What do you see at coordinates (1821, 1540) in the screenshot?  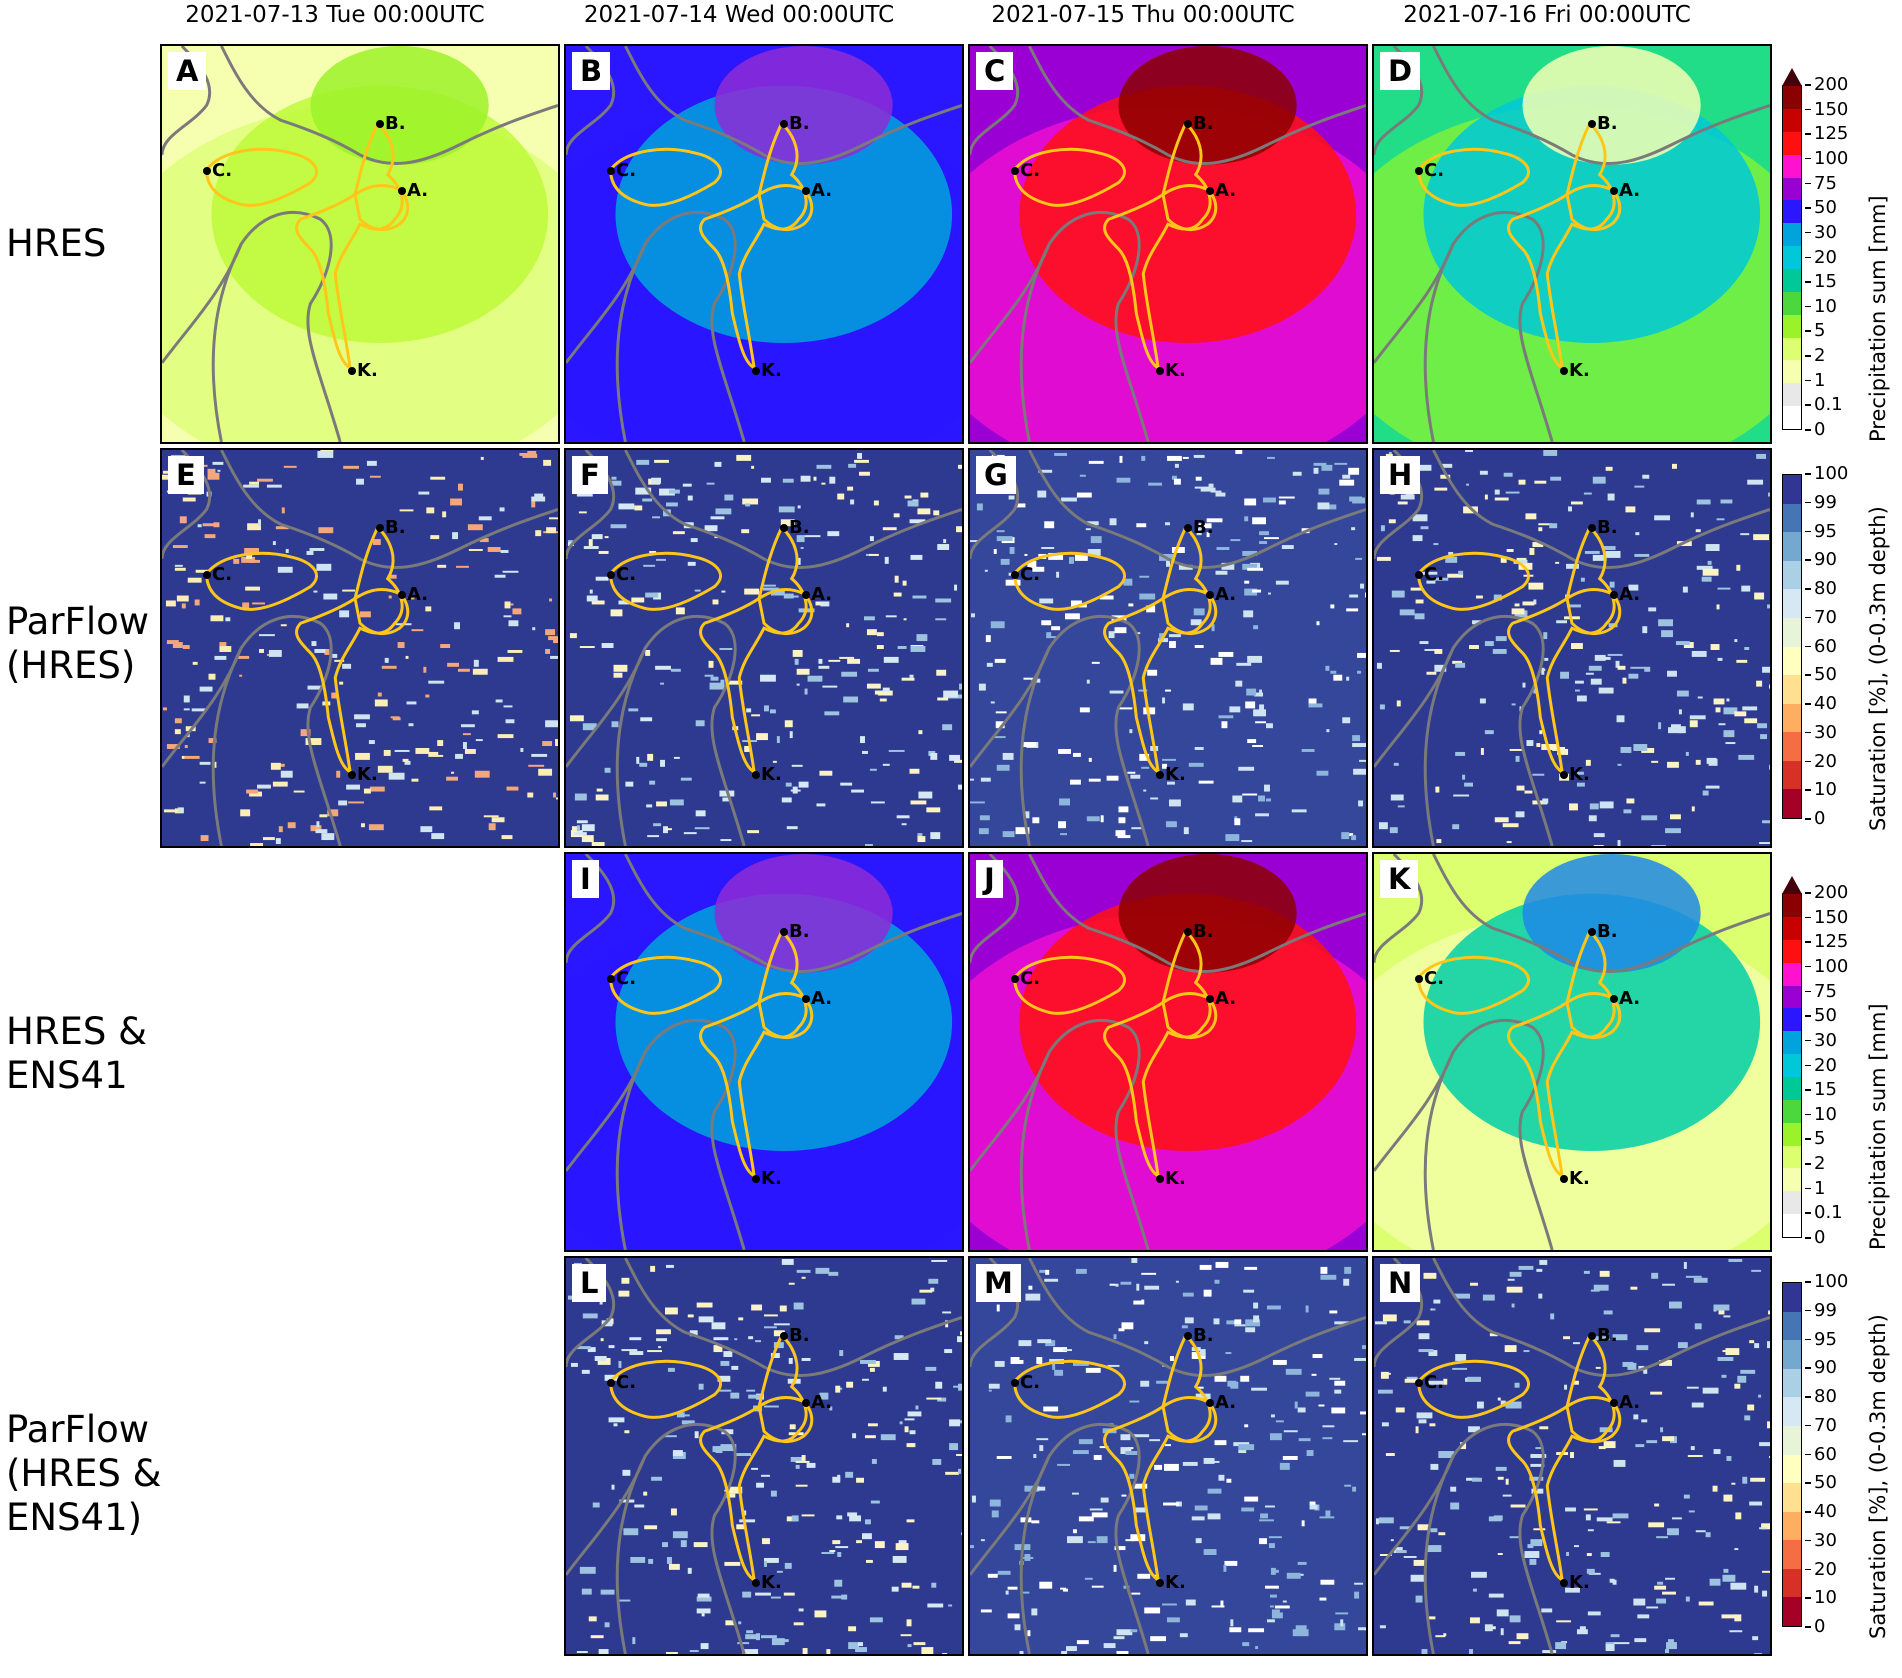 I see `colorbar-tick-label: 30` at bounding box center [1821, 1540].